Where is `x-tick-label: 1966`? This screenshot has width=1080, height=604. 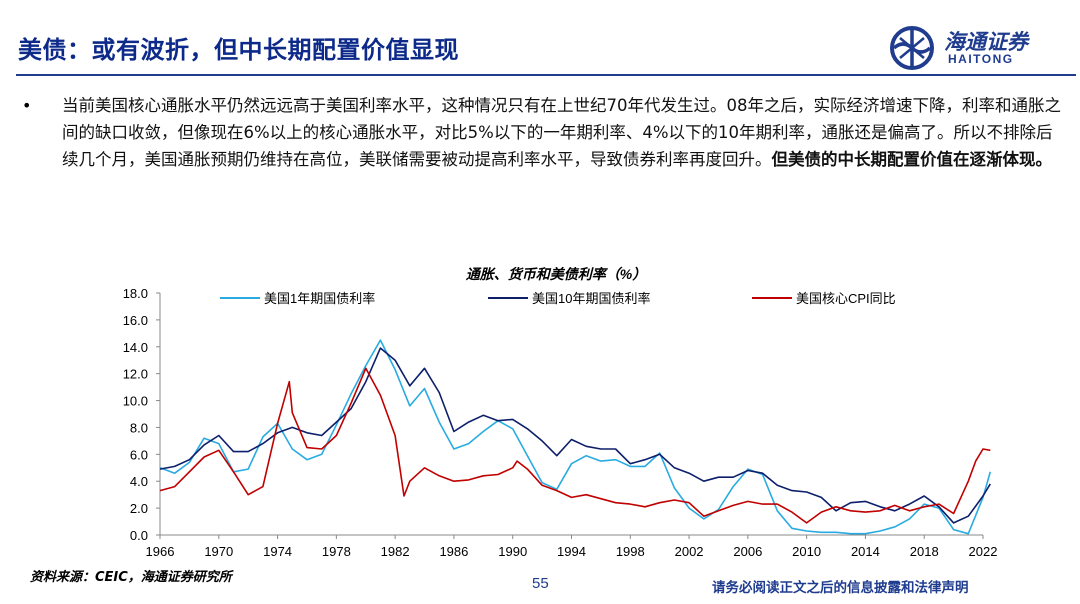
x-tick-label: 1966 is located at coordinates (160, 551).